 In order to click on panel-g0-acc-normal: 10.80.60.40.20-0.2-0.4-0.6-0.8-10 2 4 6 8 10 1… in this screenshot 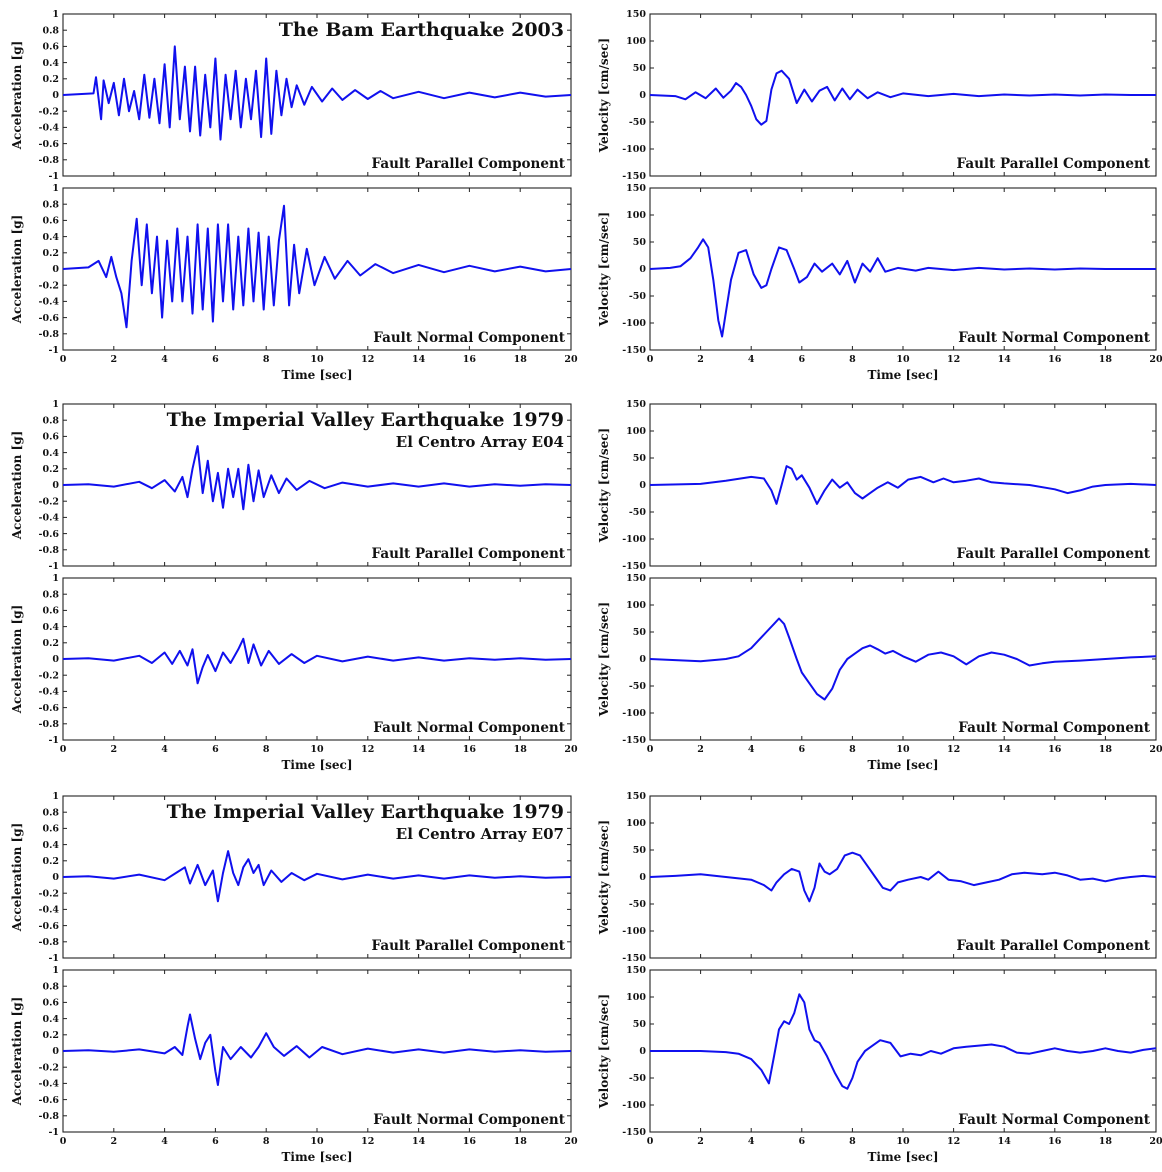, I will do `click(294, 282)`.